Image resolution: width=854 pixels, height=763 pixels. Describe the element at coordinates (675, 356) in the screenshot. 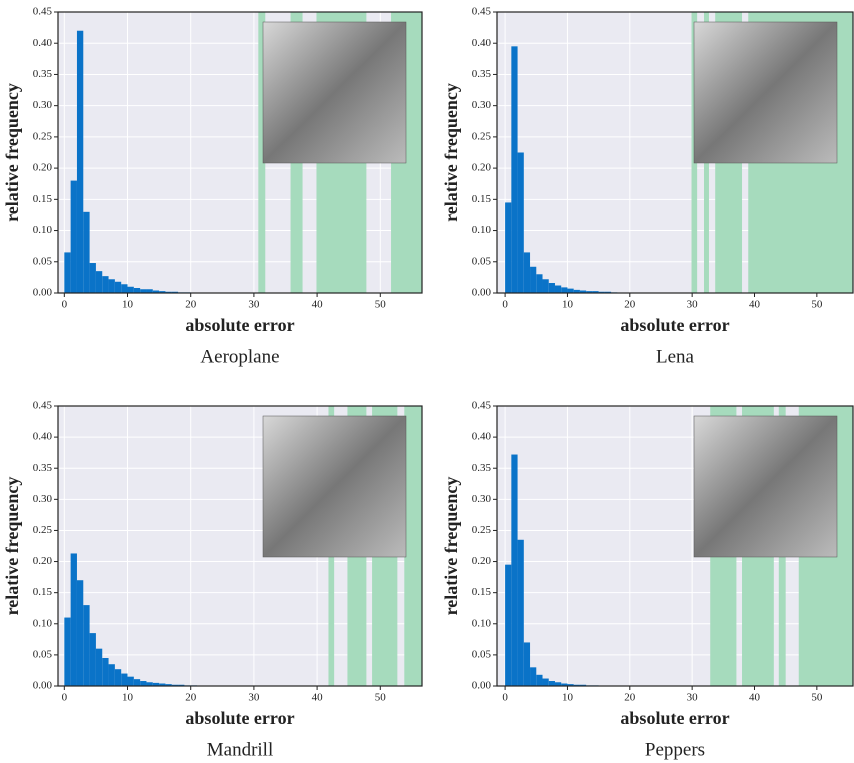

I see `panel-caption: Lena` at that location.